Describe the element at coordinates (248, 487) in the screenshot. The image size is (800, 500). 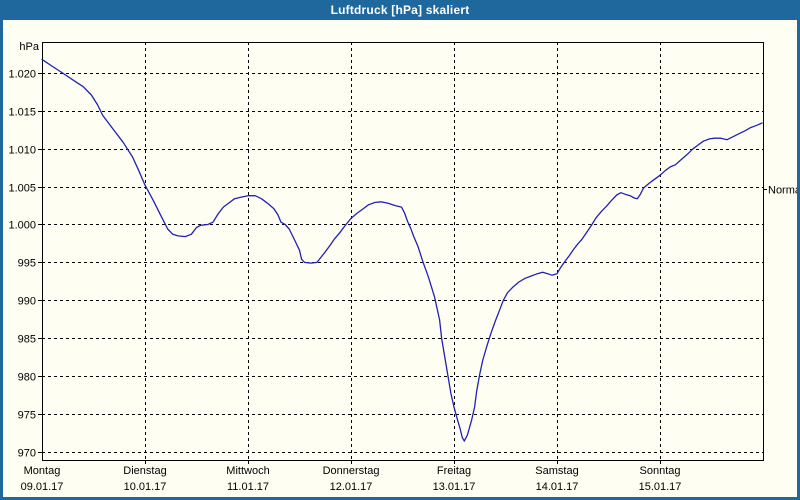
I see `x-day-date: 11.01.17` at that location.